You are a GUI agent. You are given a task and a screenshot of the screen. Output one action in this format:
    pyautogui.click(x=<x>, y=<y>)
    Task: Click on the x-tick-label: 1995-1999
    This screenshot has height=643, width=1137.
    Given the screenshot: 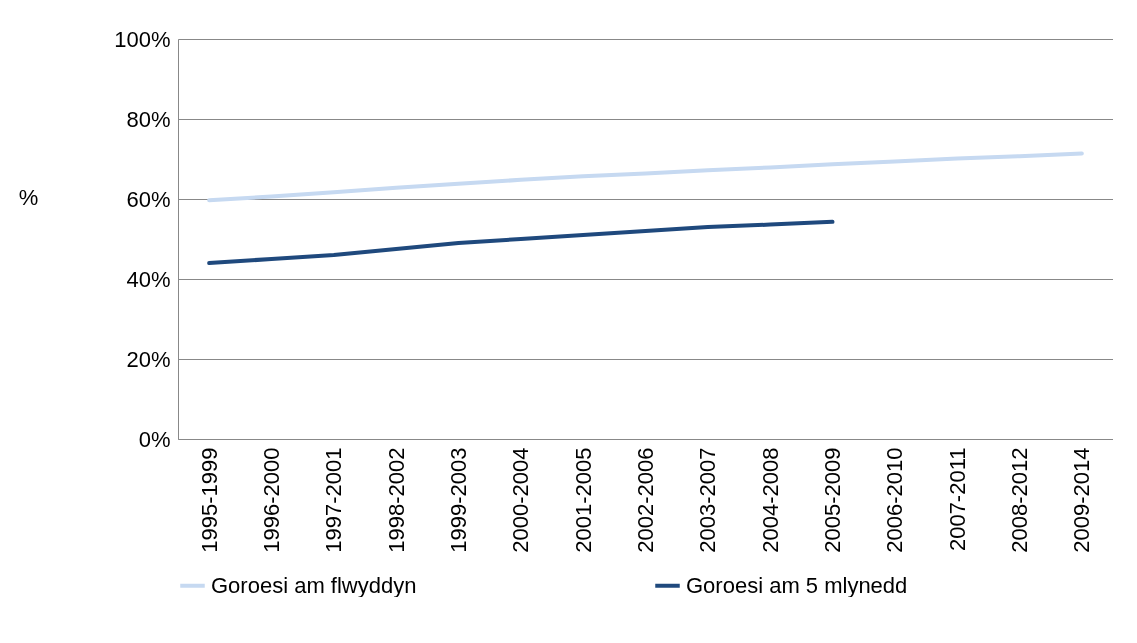 What is the action you would take?
    pyautogui.click(x=209, y=500)
    